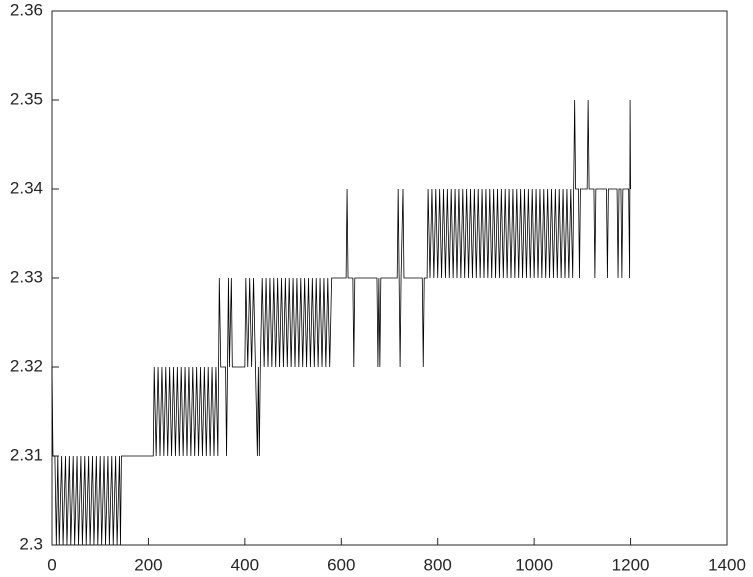 Image resolution: width=753 pixels, height=577 pixels. Describe the element at coordinates (438, 564) in the screenshot. I see `x-tick-label: 800` at that location.